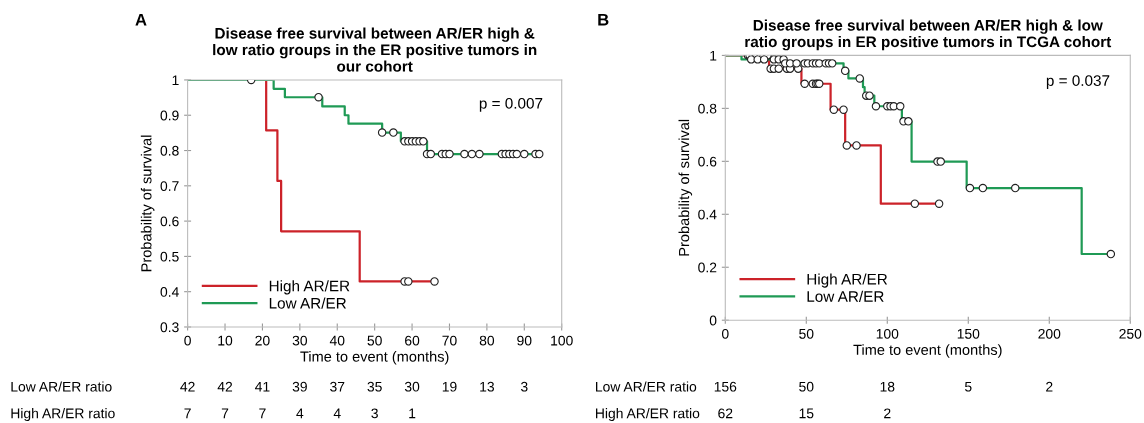 This screenshot has width=1144, height=423. Describe the element at coordinates (141, 19) in the screenshot. I see `text: A` at that location.